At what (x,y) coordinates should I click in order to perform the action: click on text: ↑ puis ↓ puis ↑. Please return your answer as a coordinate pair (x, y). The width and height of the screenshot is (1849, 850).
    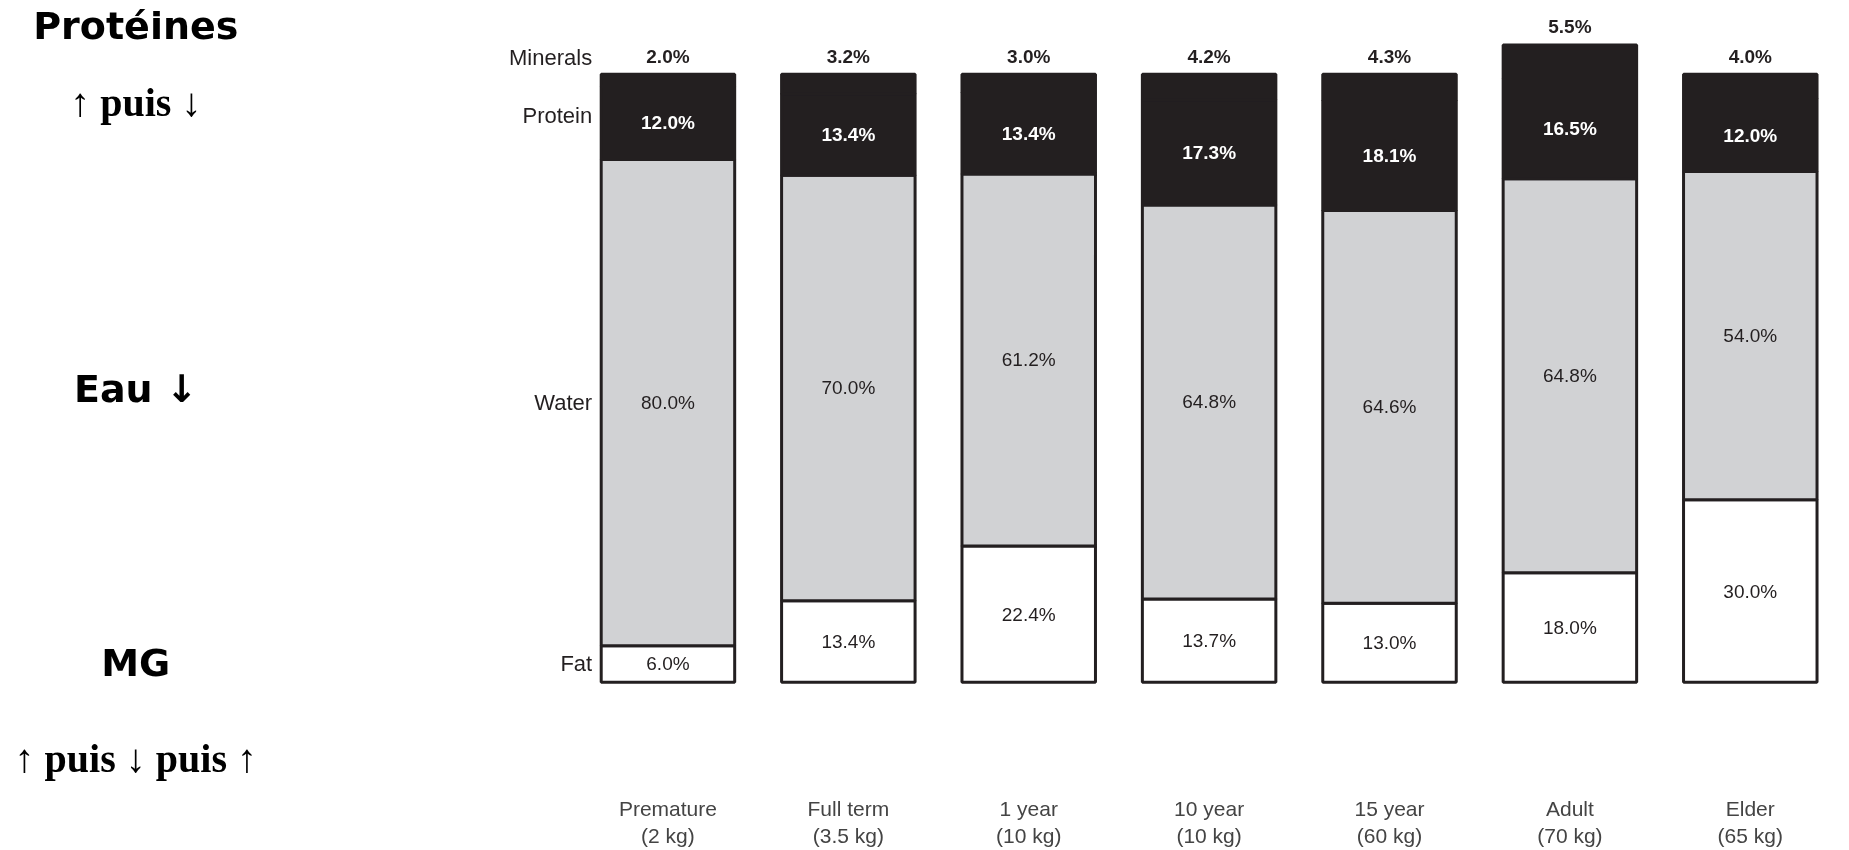
    Looking at the image, I should click on (135, 759).